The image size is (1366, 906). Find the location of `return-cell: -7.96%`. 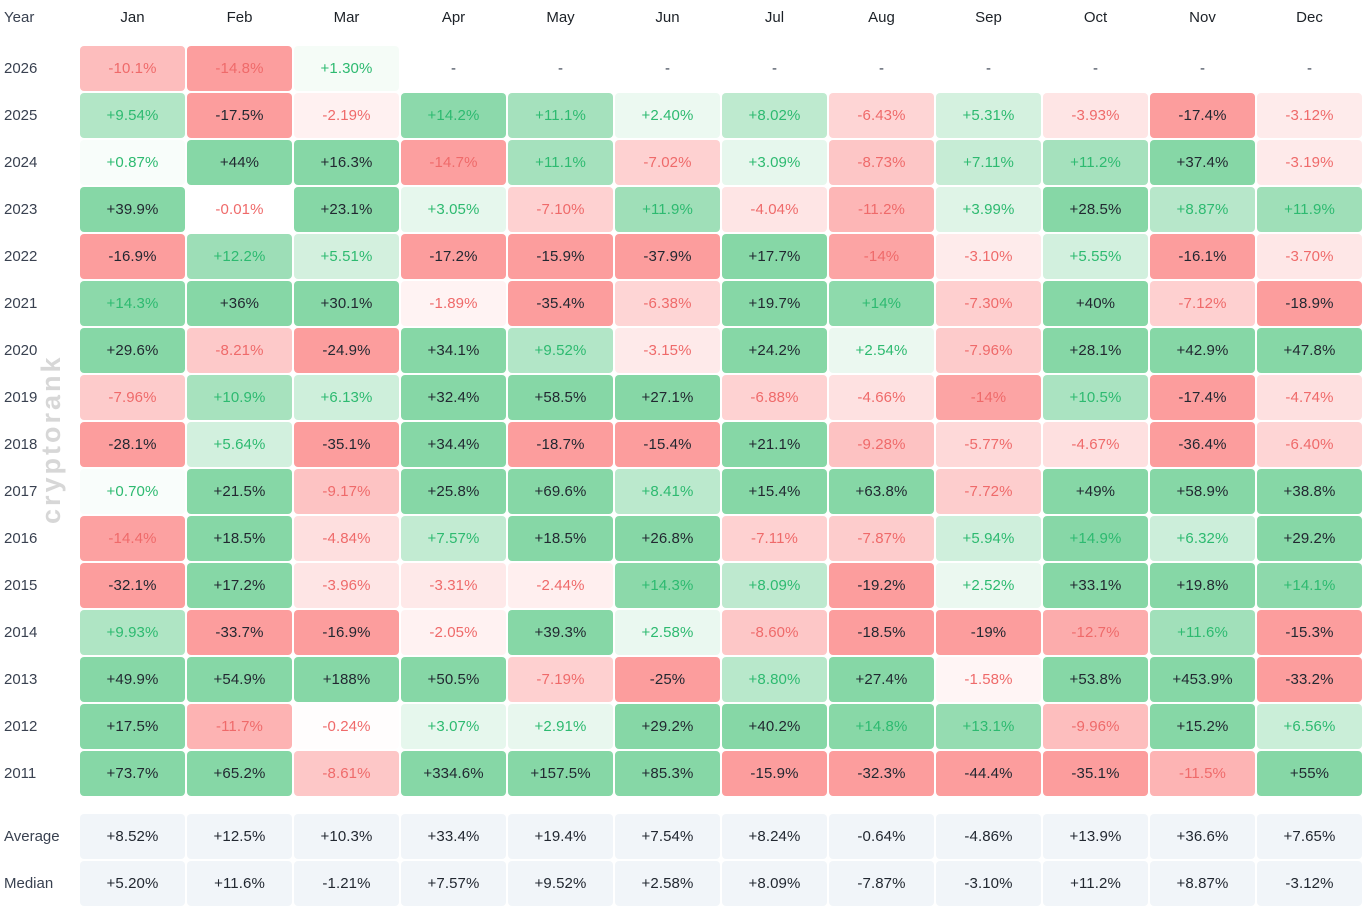

return-cell: -7.96% is located at coordinates (132, 397).